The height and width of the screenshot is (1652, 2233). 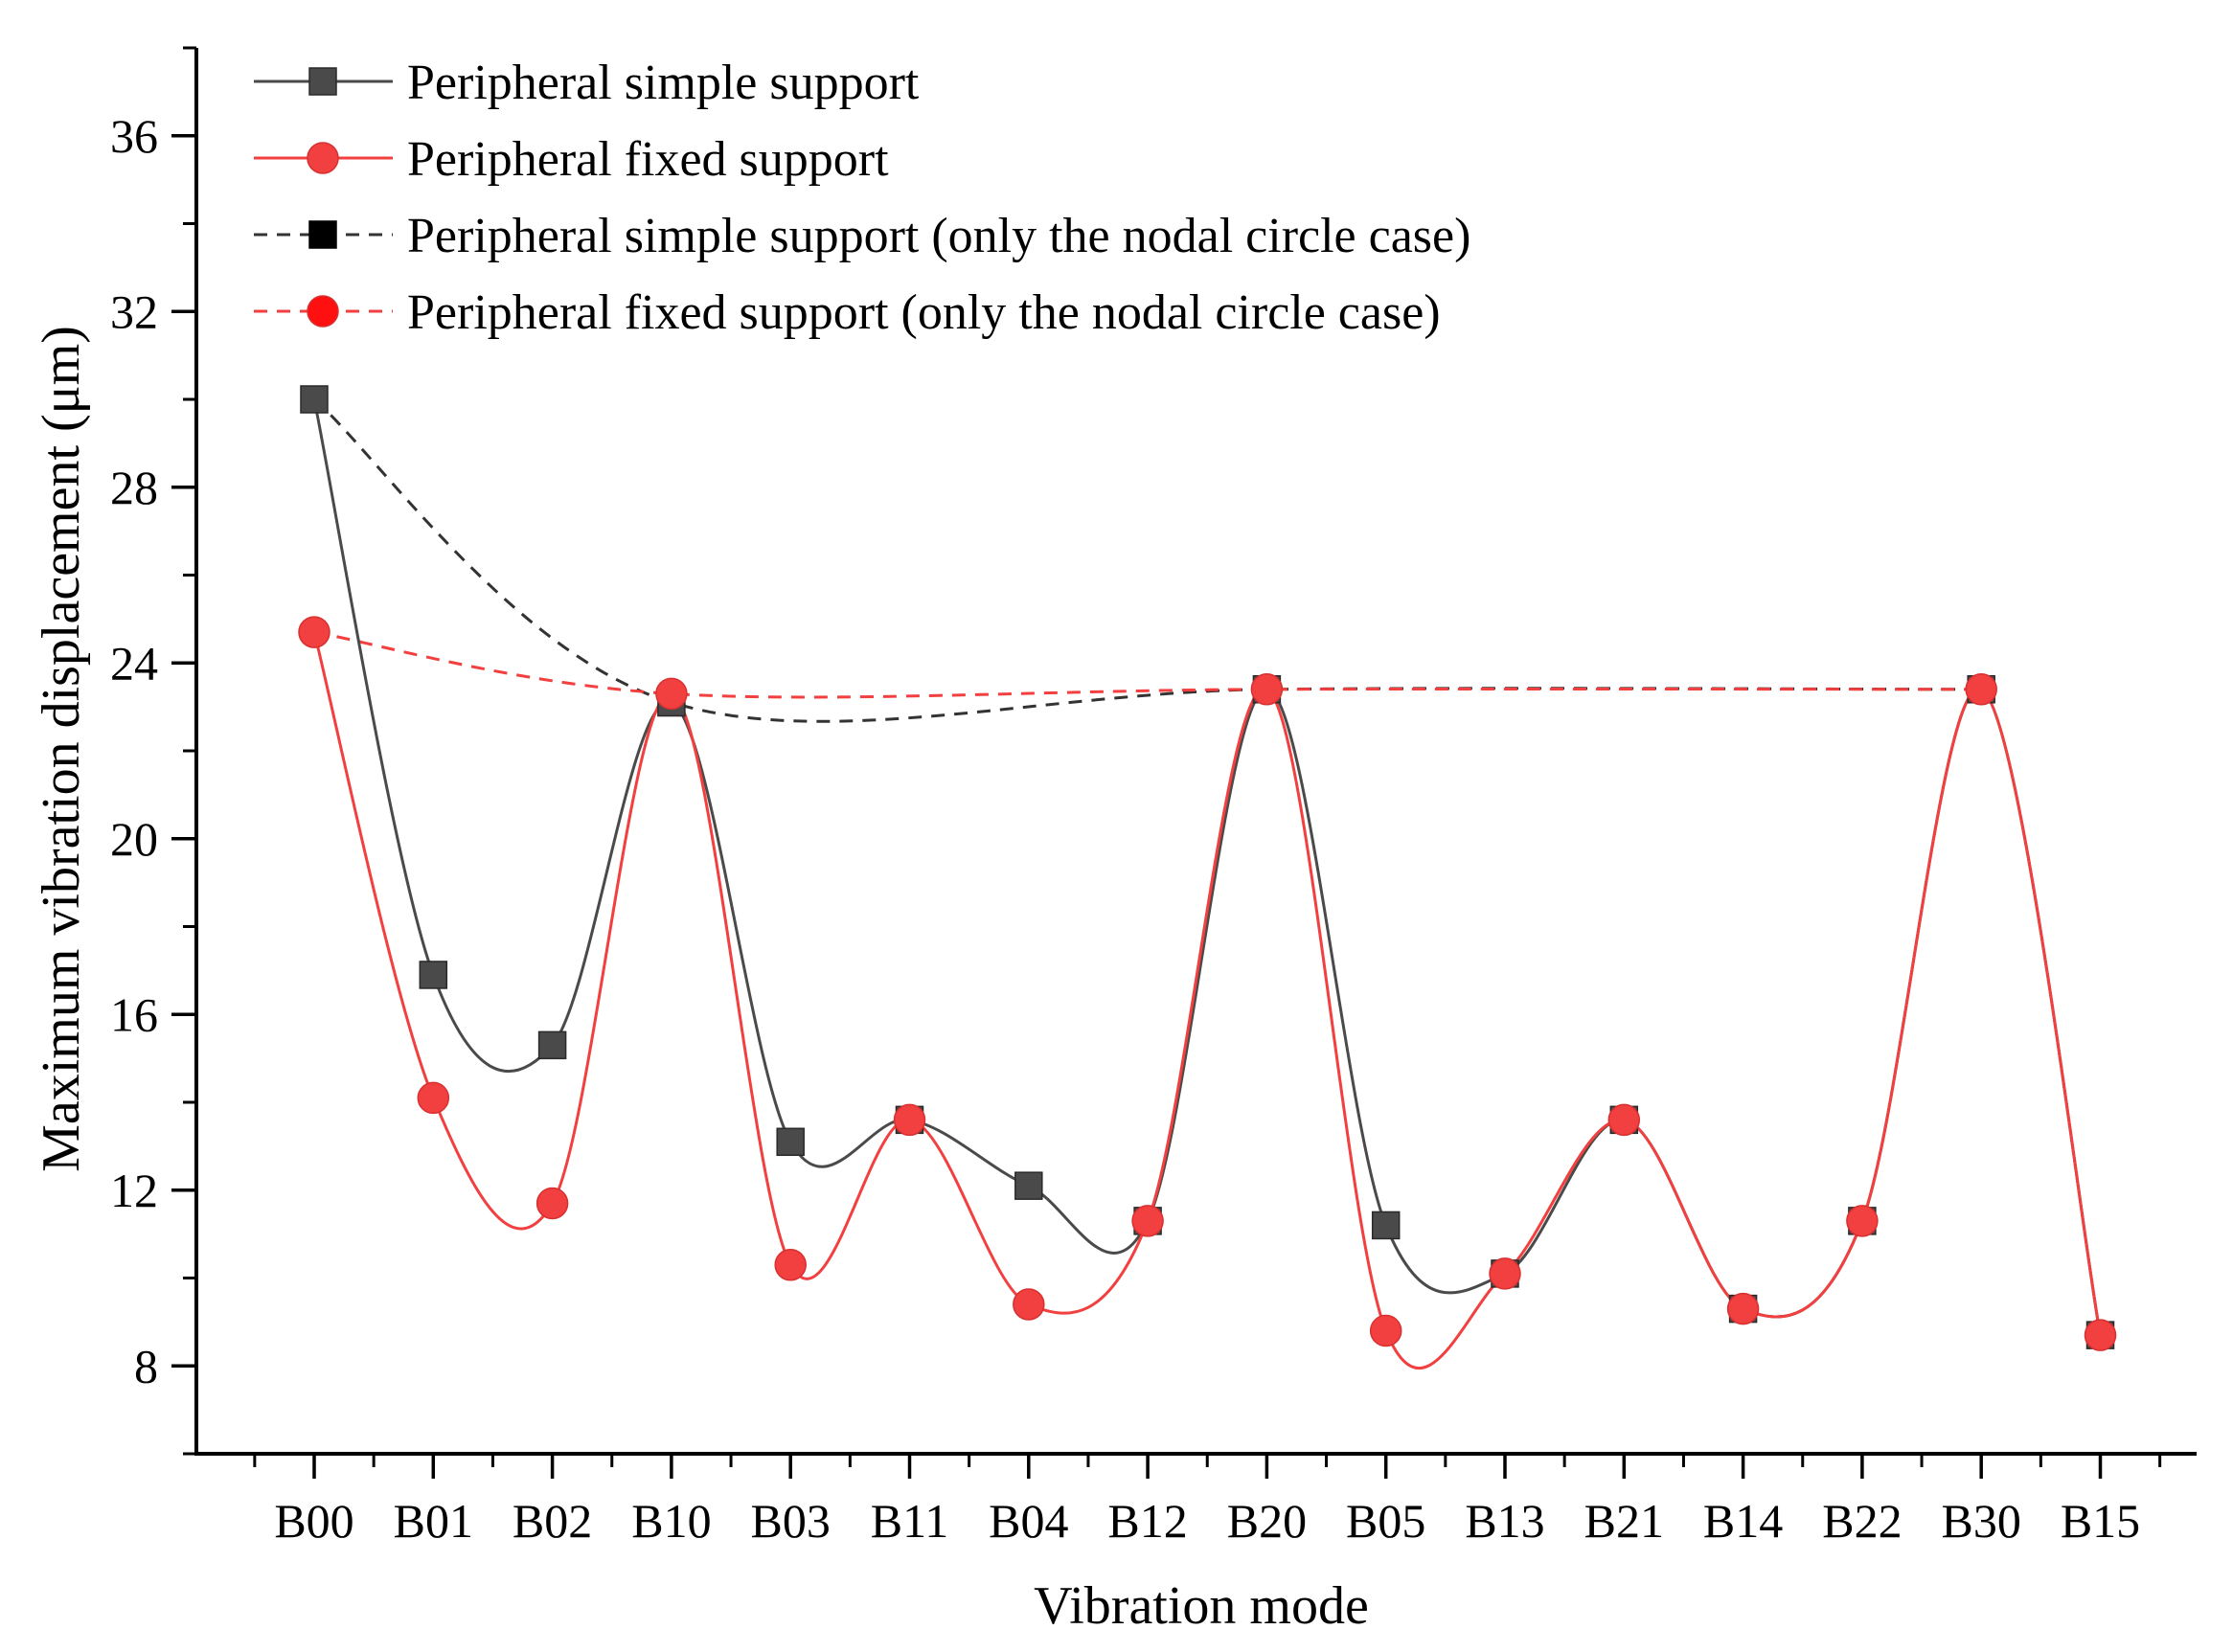 I want to click on x-tick-label: B13, so click(x=1504, y=1521).